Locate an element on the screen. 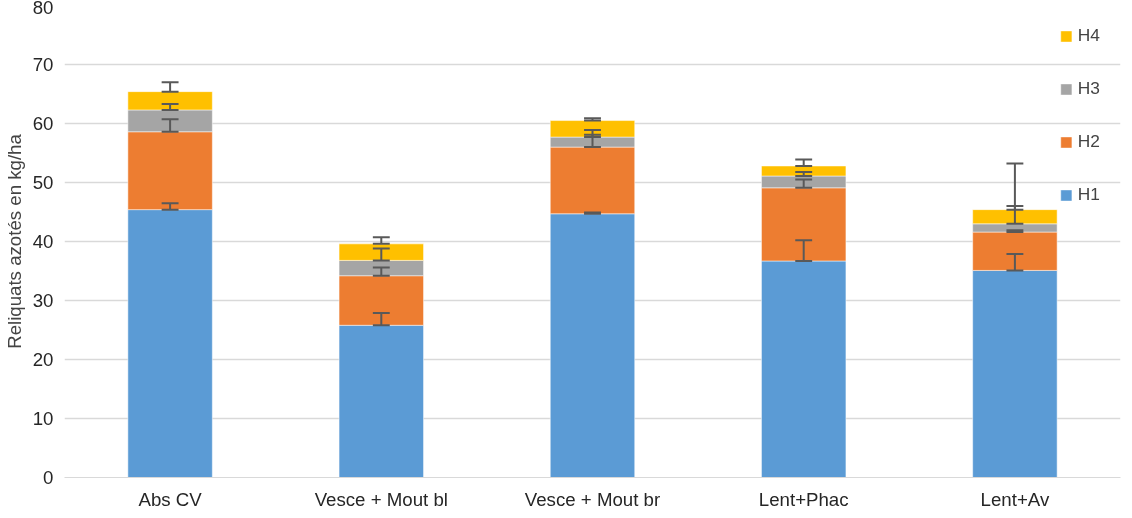  y-tick-label: 50 is located at coordinates (43, 182).